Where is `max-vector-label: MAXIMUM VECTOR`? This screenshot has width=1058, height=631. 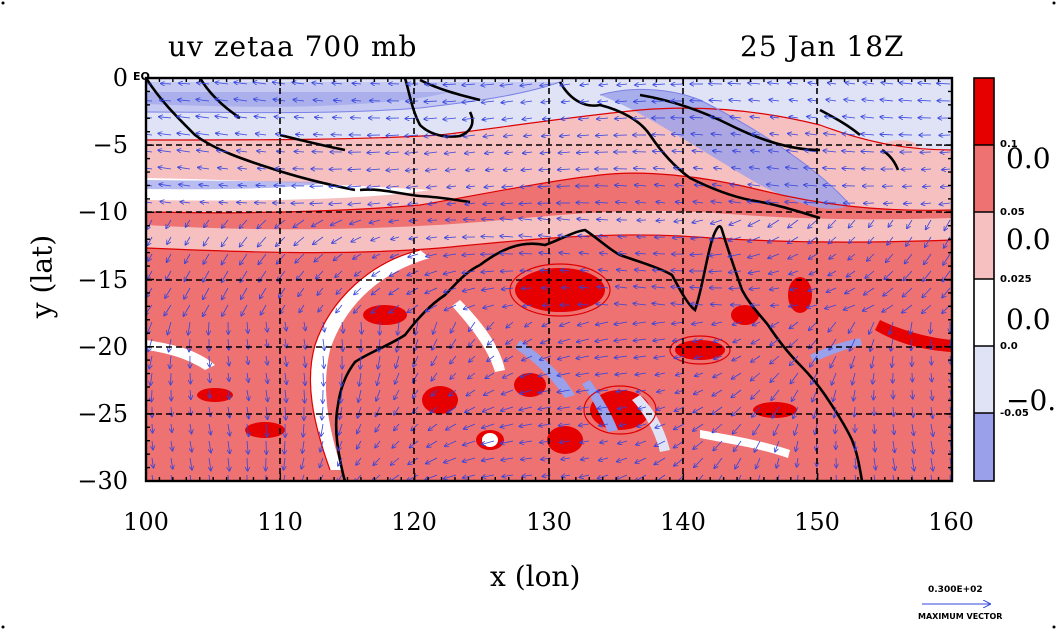 max-vector-label: MAXIMUM VECTOR is located at coordinates (960, 616).